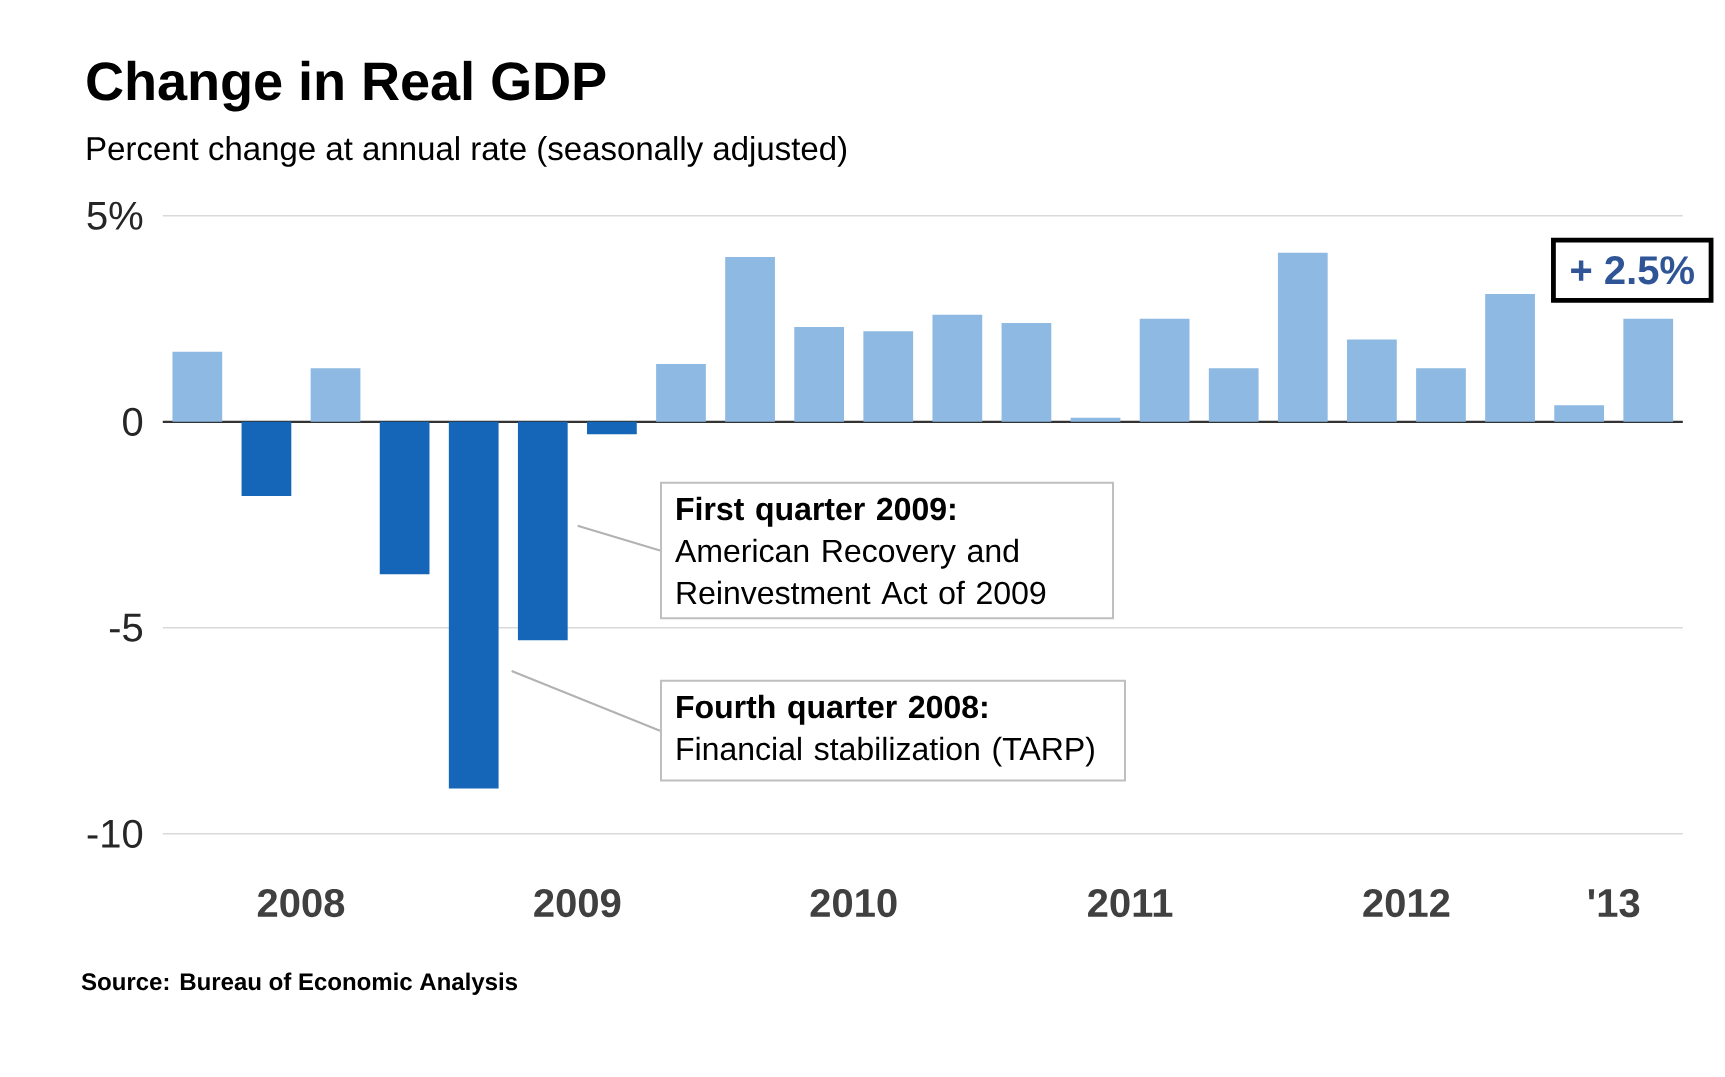 Image resolution: width=1725 pixels, height=1077 pixels. I want to click on chart-title: Change in Real GDP, so click(346, 86).